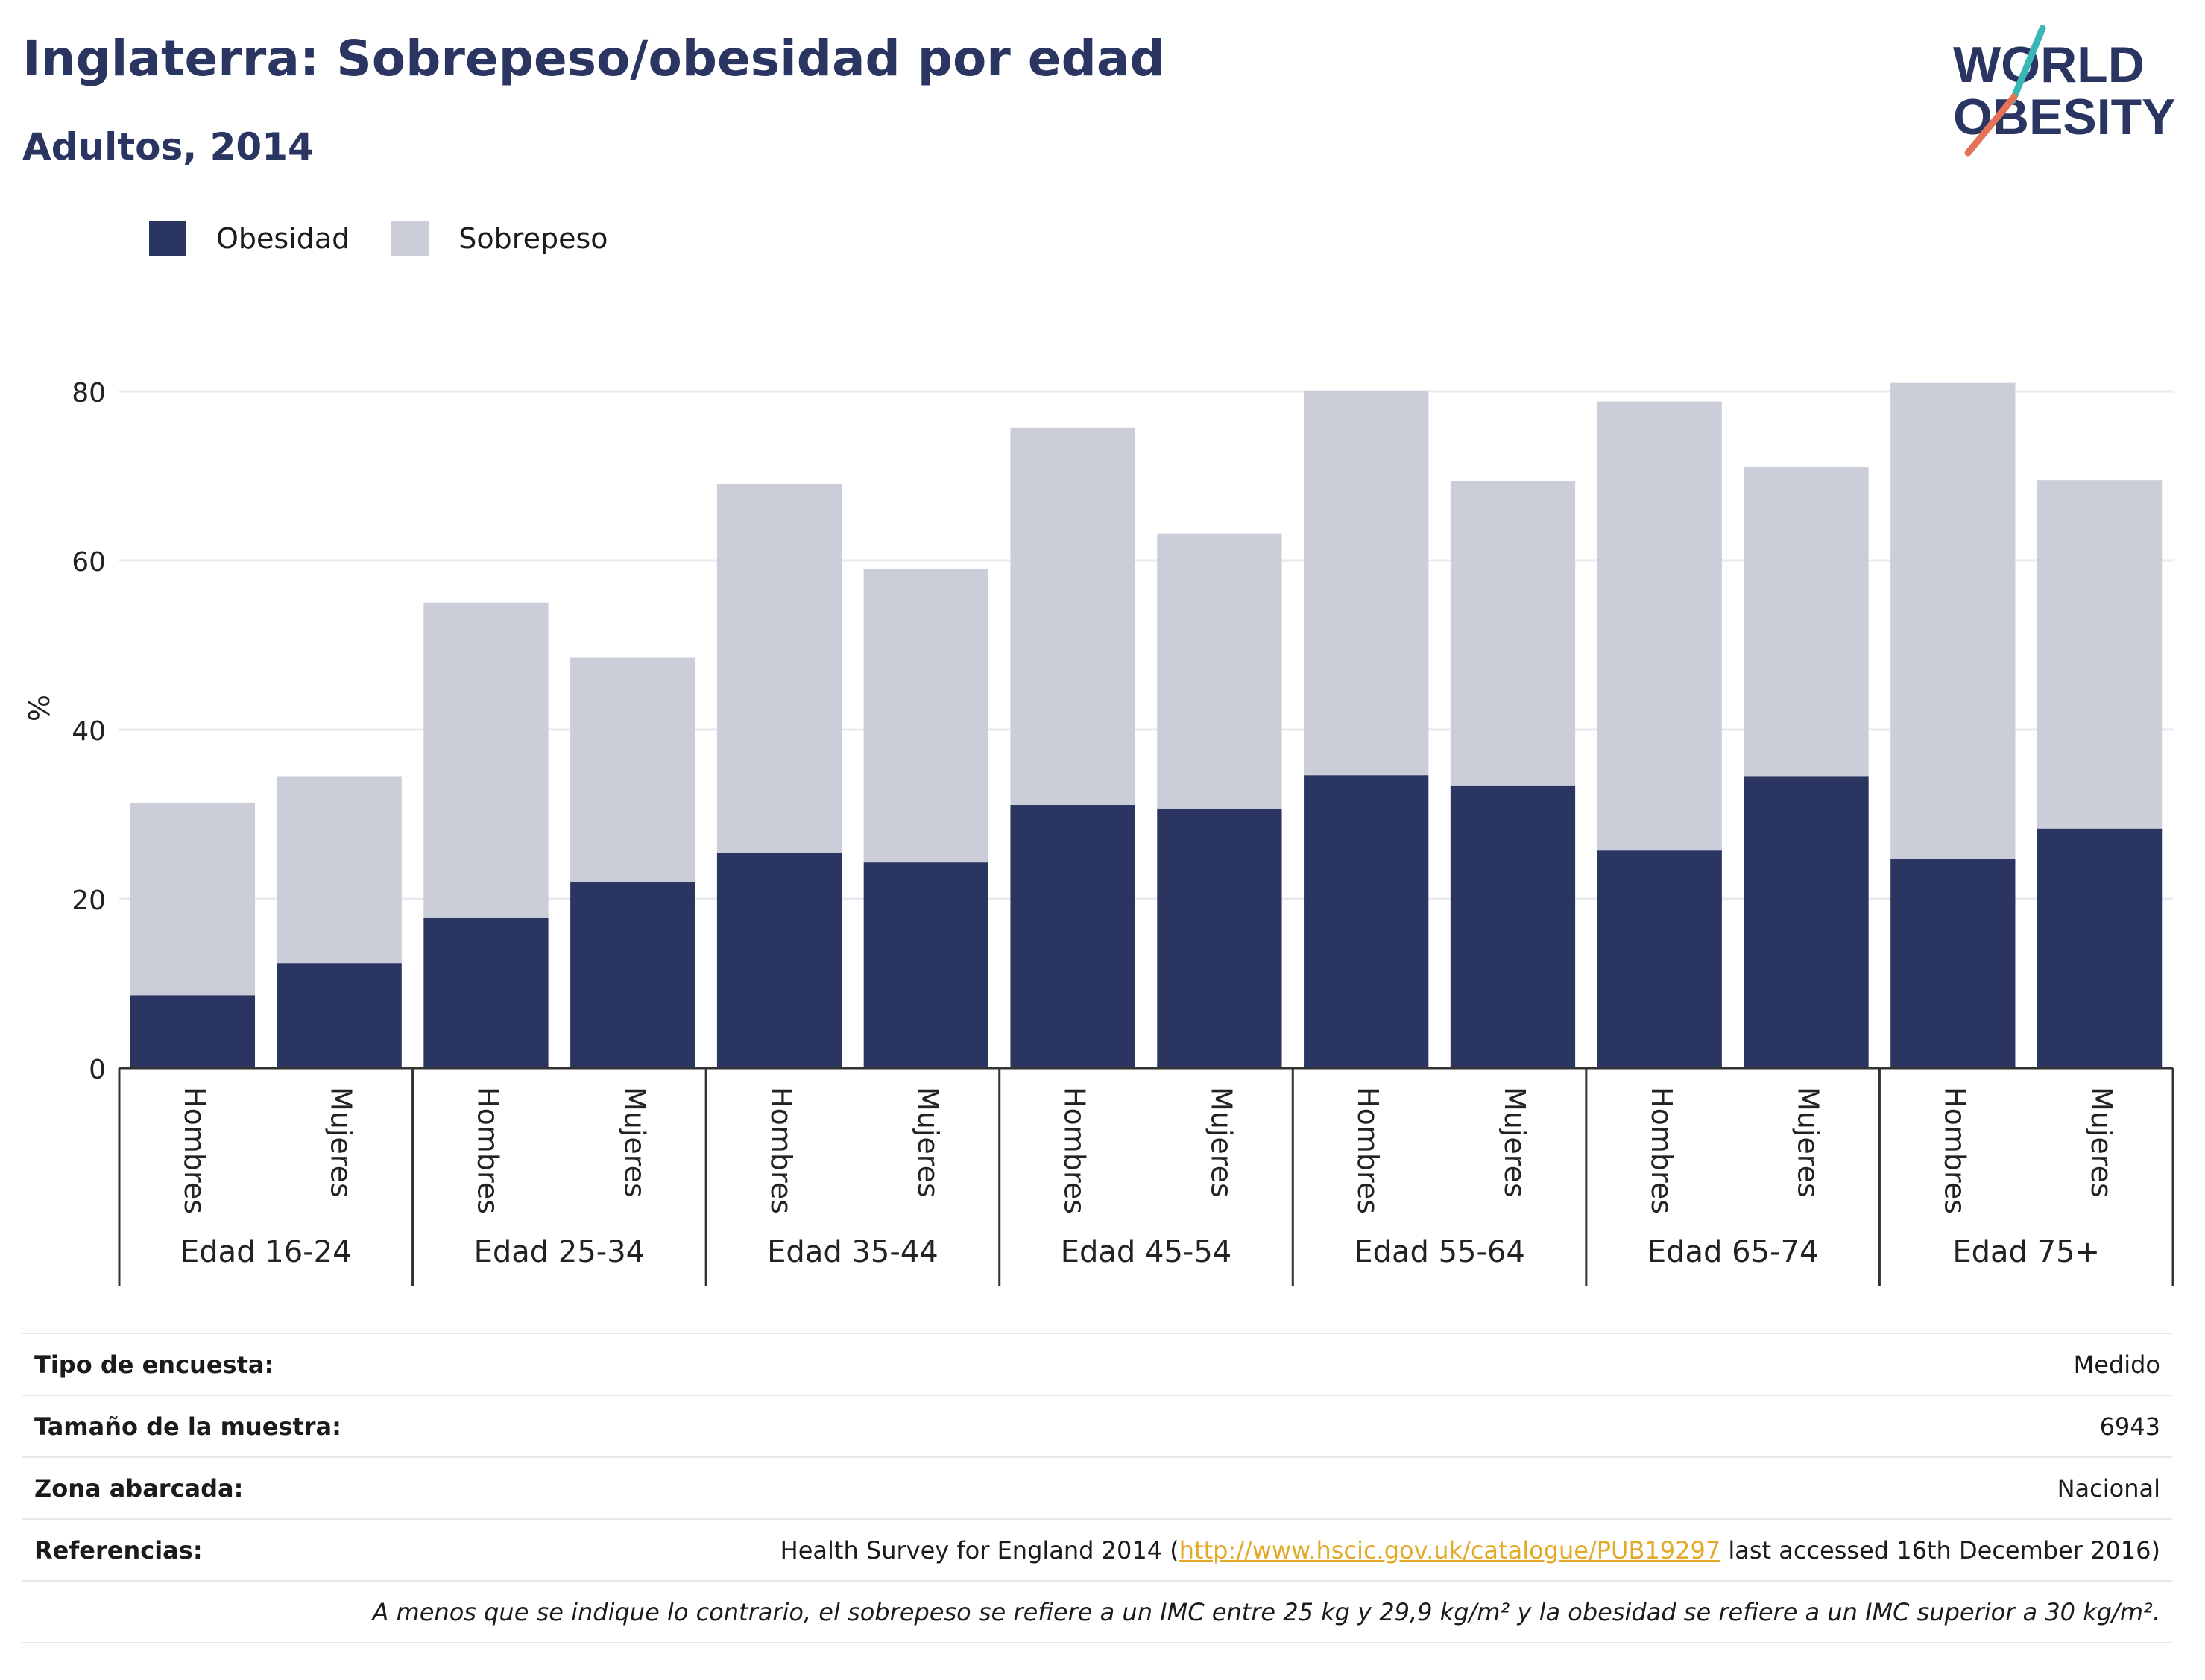 This screenshot has width=2205, height=1680. I want to click on info-row-coverage: Zona abarcada: Nacional, so click(1097, 1489).